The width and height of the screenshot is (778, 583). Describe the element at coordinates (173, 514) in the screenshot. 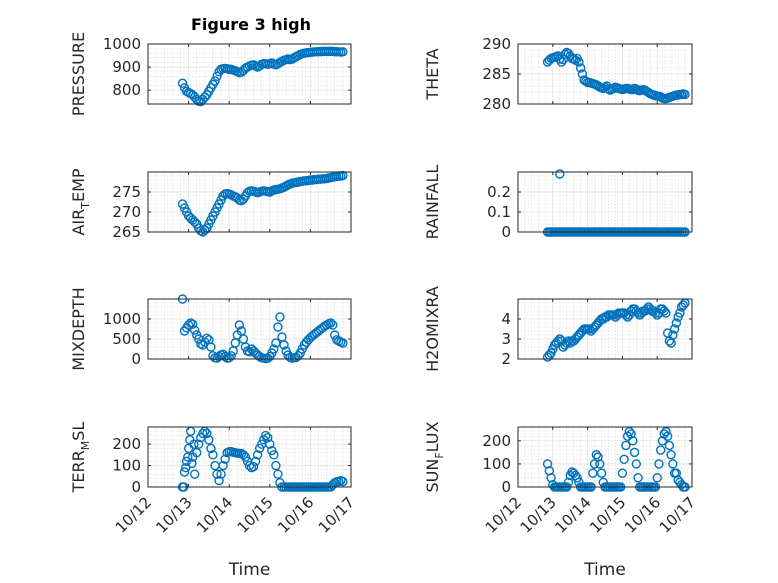

I see `x-tick-label: 10/13` at that location.